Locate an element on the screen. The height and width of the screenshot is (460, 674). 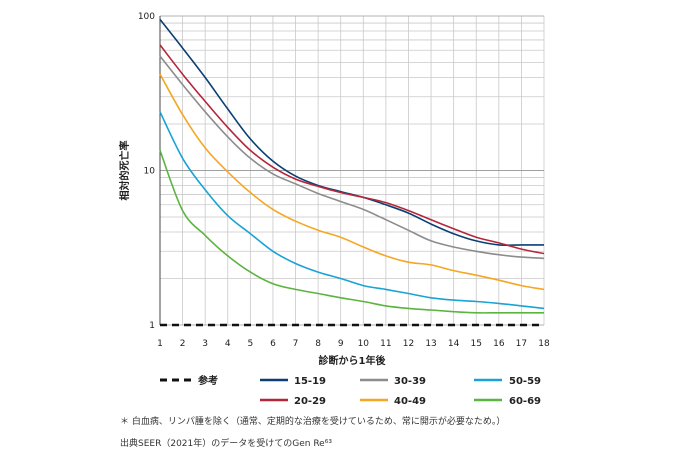
legend-label-60-69: 60-69 is located at coordinates (525, 401).